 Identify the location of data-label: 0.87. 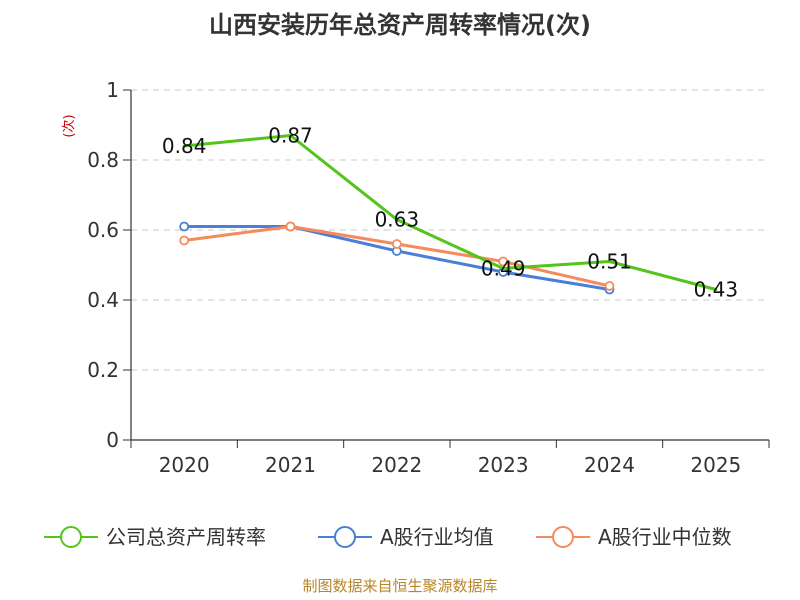
(290, 136).